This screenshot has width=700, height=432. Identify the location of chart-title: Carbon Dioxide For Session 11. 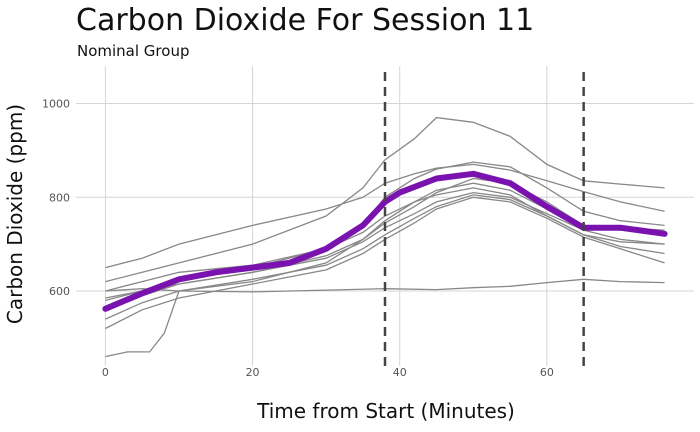
(305, 20).